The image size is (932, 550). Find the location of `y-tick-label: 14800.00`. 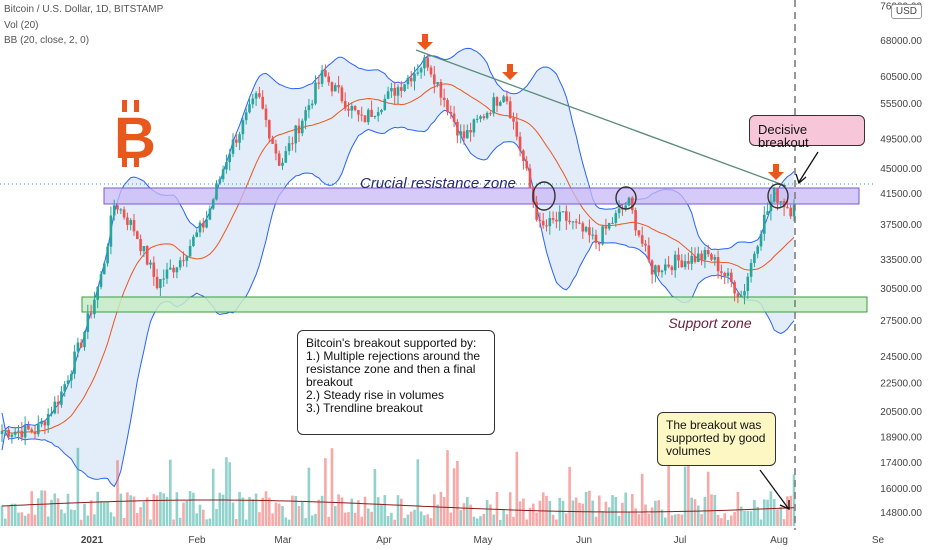

y-tick-label: 14800.00 is located at coordinates (901, 513).